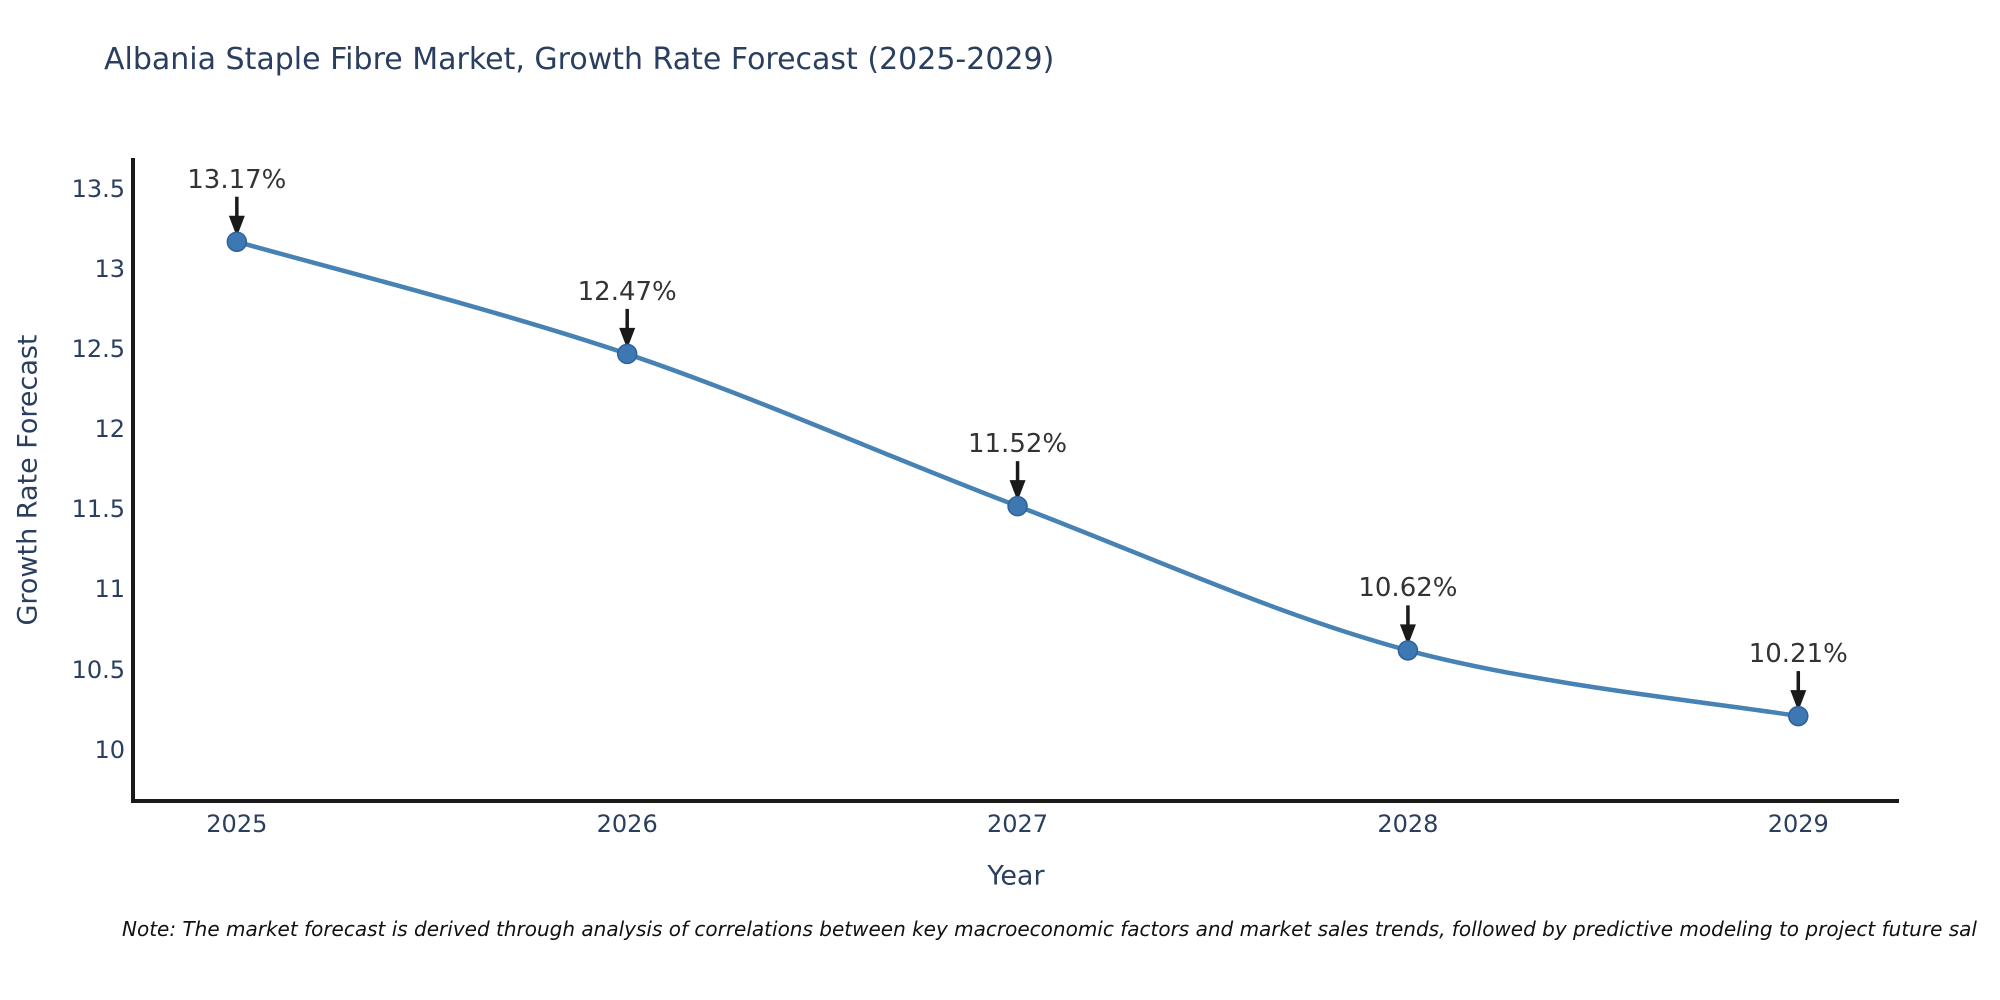 The image size is (2000, 1000). I want to click on y-tick-label: 13, so click(109, 268).